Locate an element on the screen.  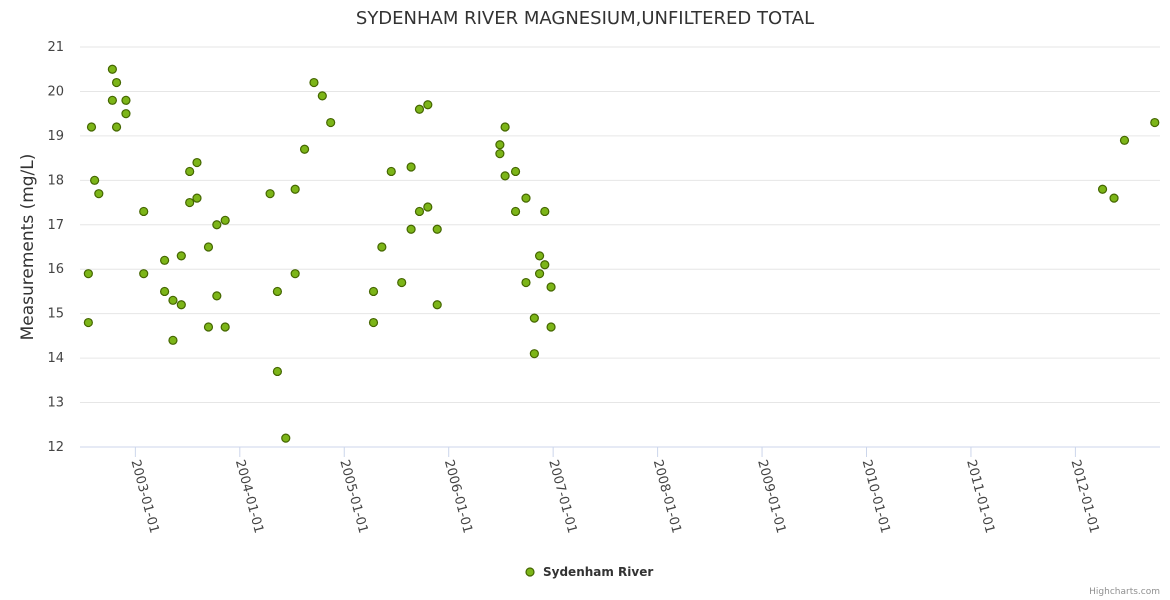
x-axis is located at coordinates (620, 451).